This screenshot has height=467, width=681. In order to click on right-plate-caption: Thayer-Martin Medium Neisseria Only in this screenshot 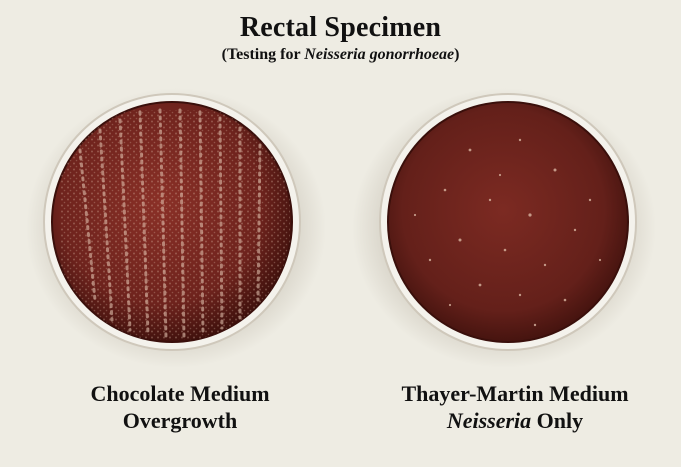, I will do `click(515, 407)`.